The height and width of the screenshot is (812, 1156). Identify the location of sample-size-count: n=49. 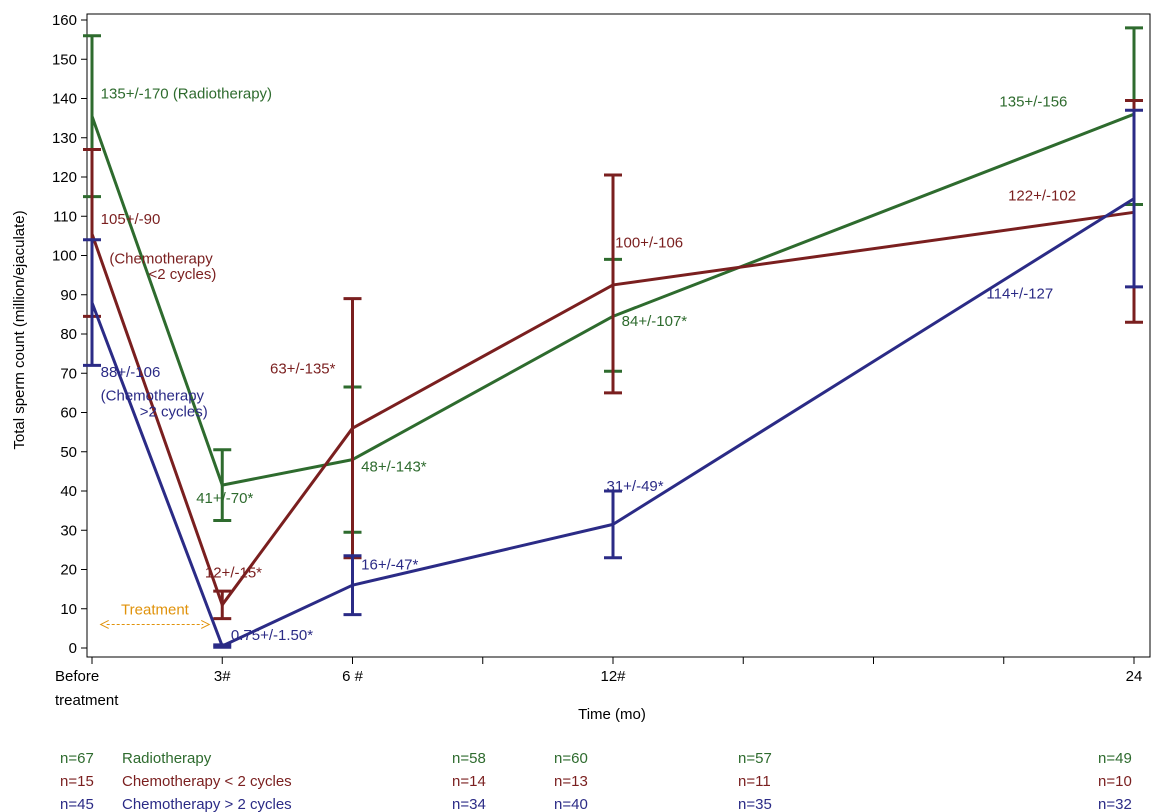
(1115, 758).